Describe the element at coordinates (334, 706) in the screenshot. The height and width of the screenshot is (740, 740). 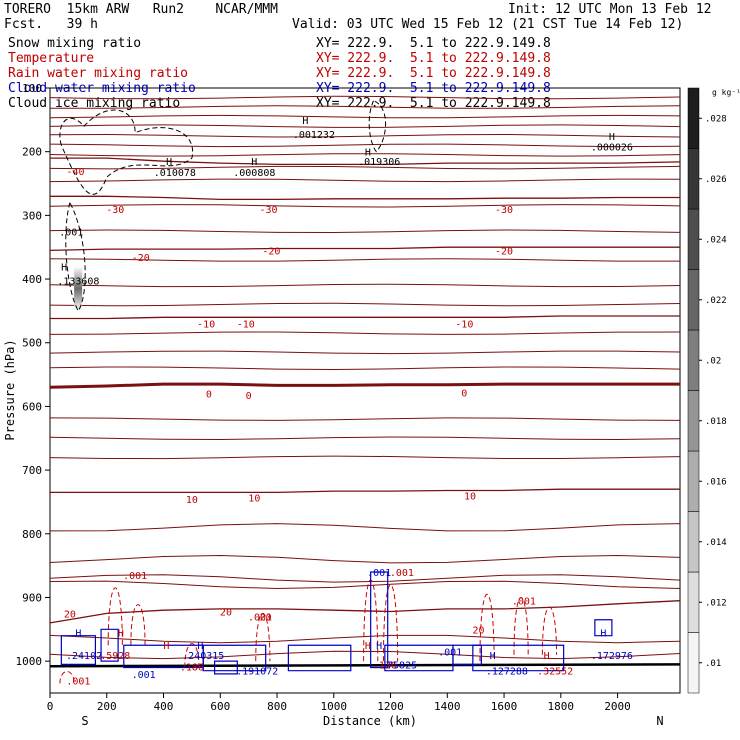
I see `x-tick-label: 1000` at that location.